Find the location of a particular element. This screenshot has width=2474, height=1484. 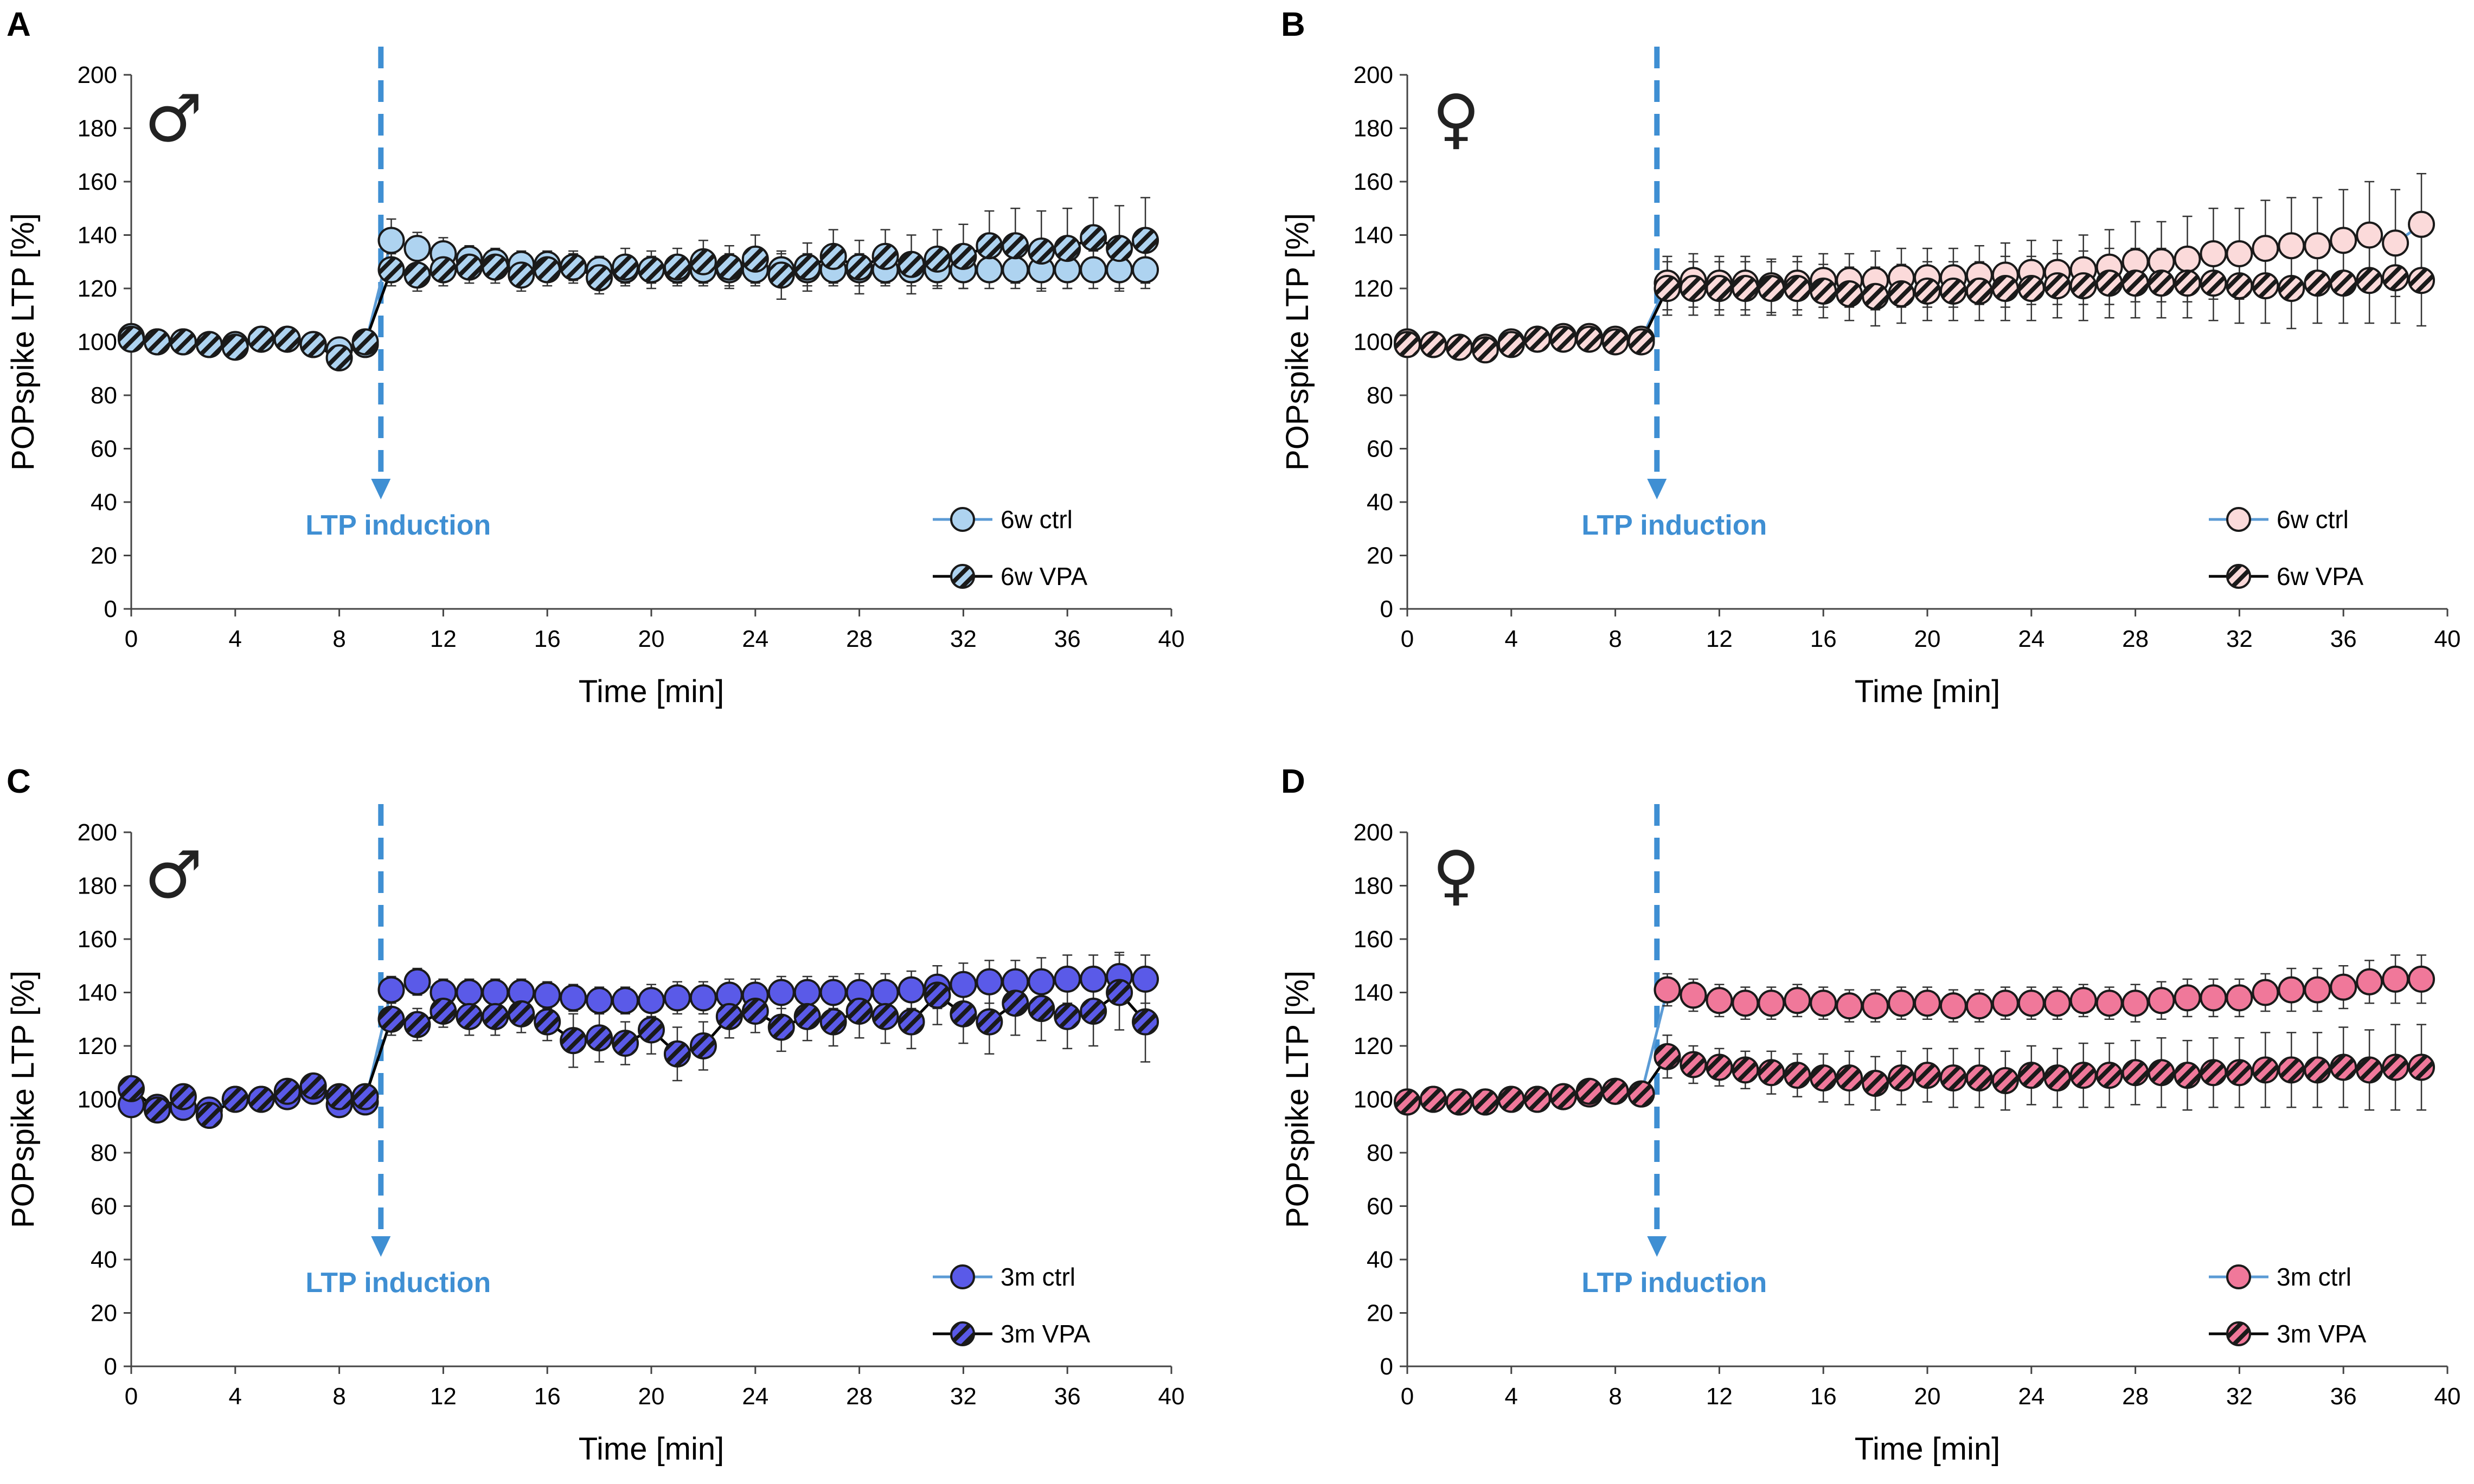

x-axis-title: Time [min] is located at coordinates (1928, 691).